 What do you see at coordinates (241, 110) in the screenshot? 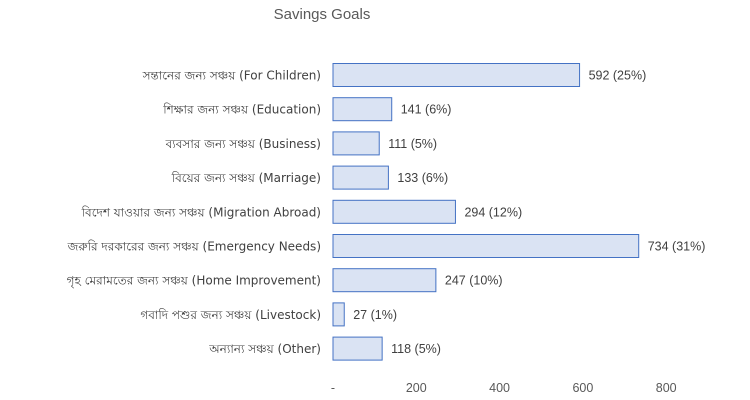
I see `category-label: শিক্ষার জন্য সঞ্চয় (Education)` at bounding box center [241, 110].